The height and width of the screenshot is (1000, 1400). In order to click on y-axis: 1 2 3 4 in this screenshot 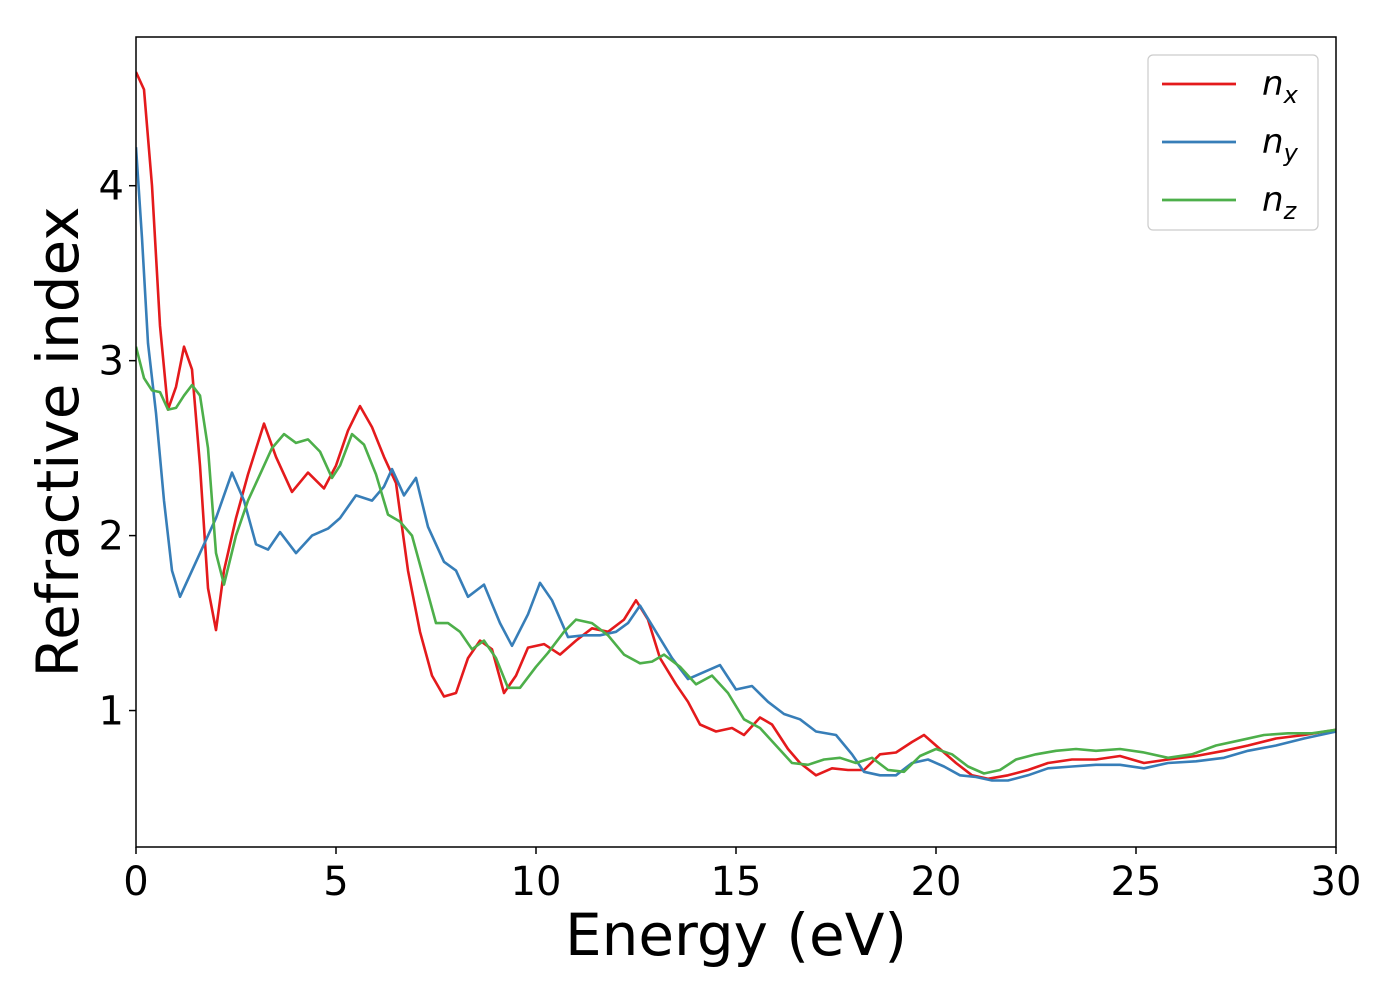, I will do `click(117, 449)`.